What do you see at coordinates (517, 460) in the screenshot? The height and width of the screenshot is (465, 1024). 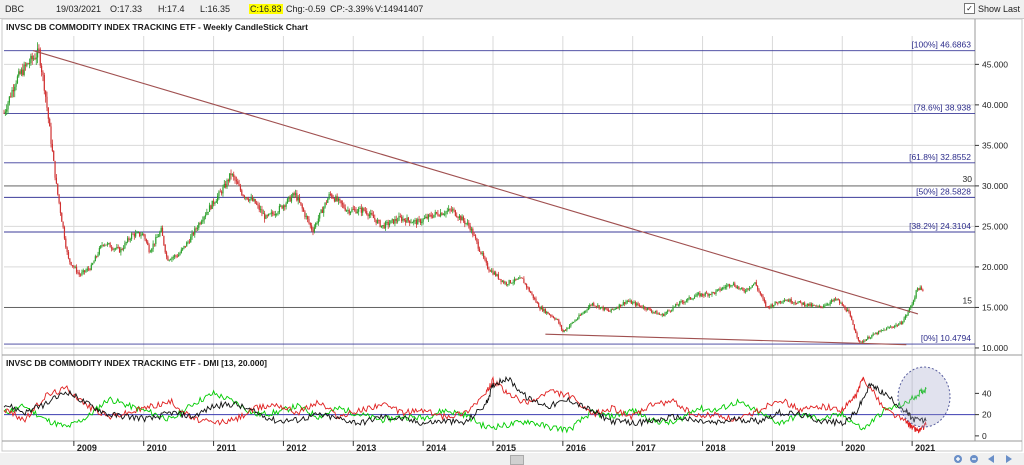 I see `scroll-thumb` at bounding box center [517, 460].